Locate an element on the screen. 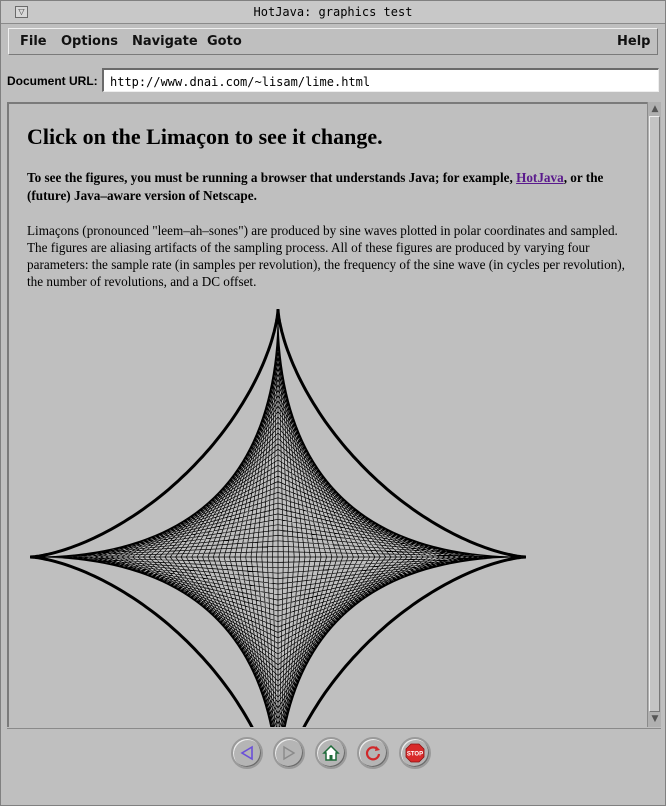  reload-button is located at coordinates (373, 753).